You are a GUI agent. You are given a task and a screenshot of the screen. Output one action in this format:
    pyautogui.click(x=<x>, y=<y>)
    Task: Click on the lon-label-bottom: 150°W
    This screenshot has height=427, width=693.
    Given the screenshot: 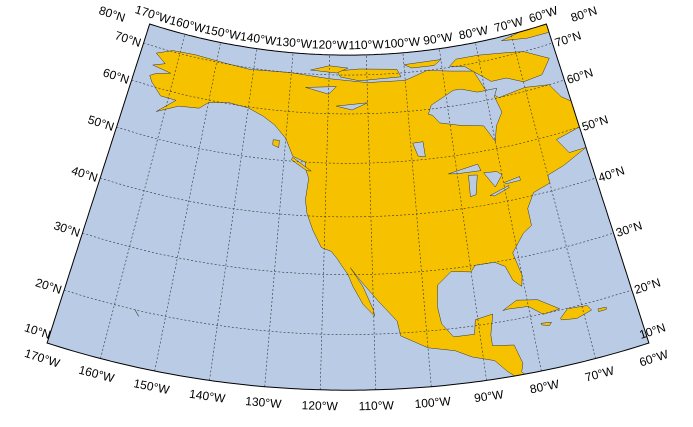 What is the action you would take?
    pyautogui.click(x=151, y=386)
    